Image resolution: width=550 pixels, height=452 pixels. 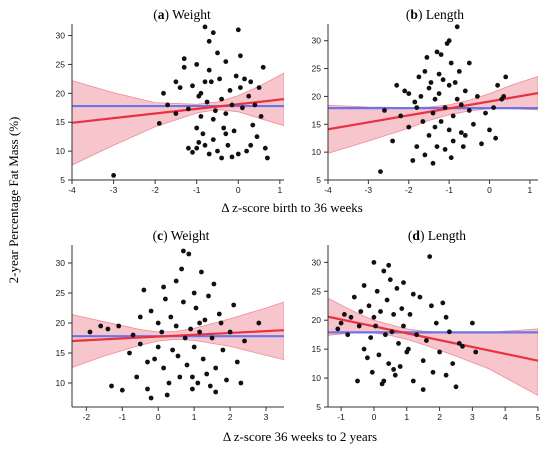 I want to click on panel-c-x-tick-label: -1, so click(x=123, y=417).